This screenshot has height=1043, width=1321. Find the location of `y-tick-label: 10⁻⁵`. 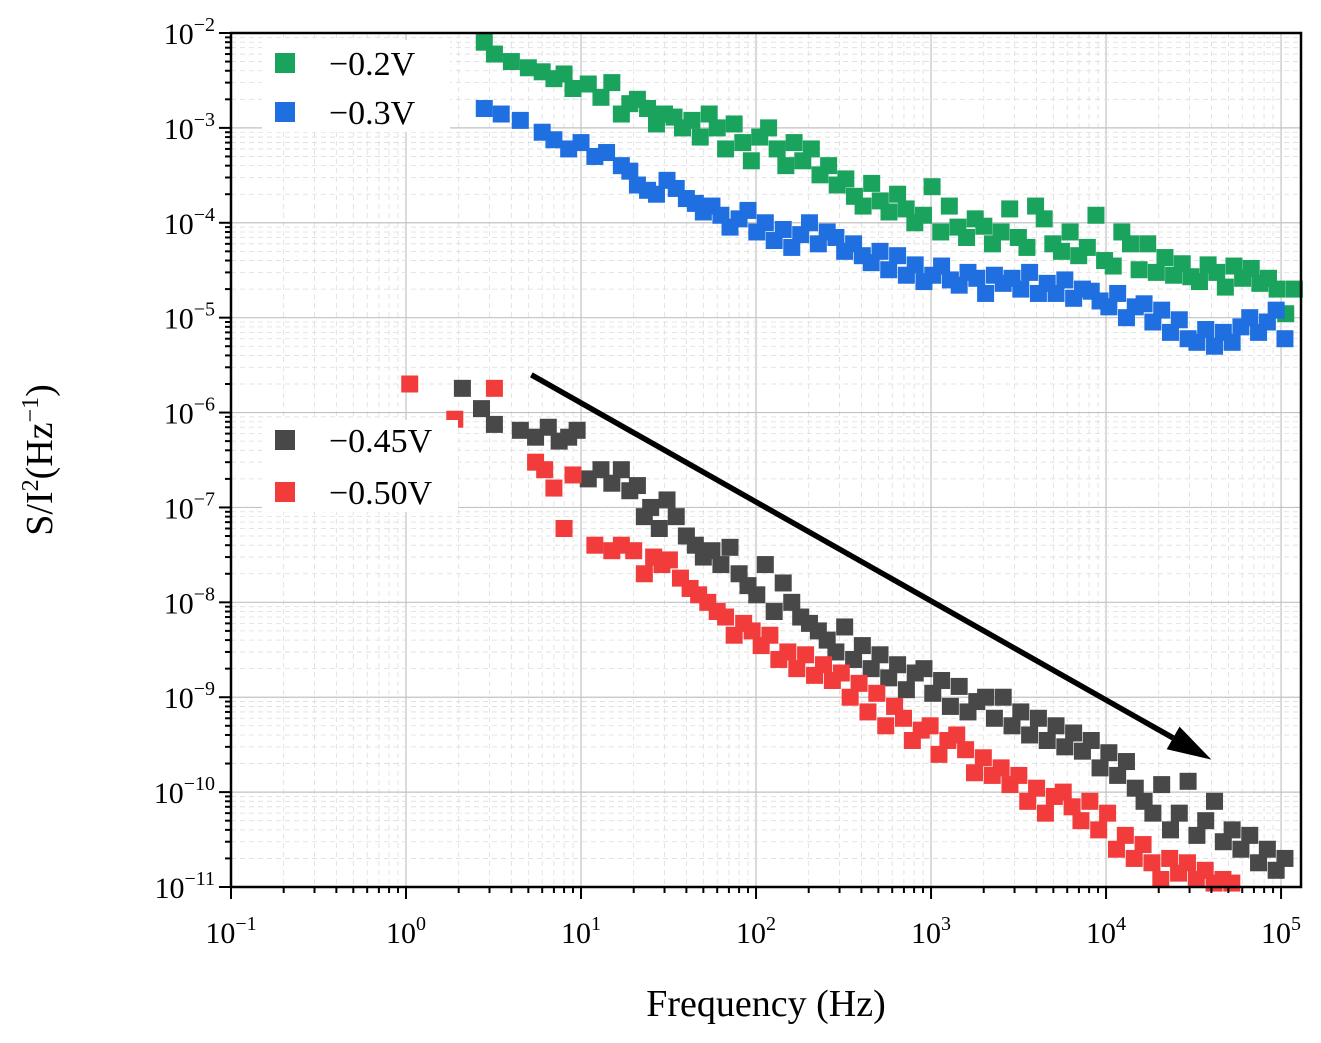

y-tick-label: 10⁻⁵ is located at coordinates (189, 317).